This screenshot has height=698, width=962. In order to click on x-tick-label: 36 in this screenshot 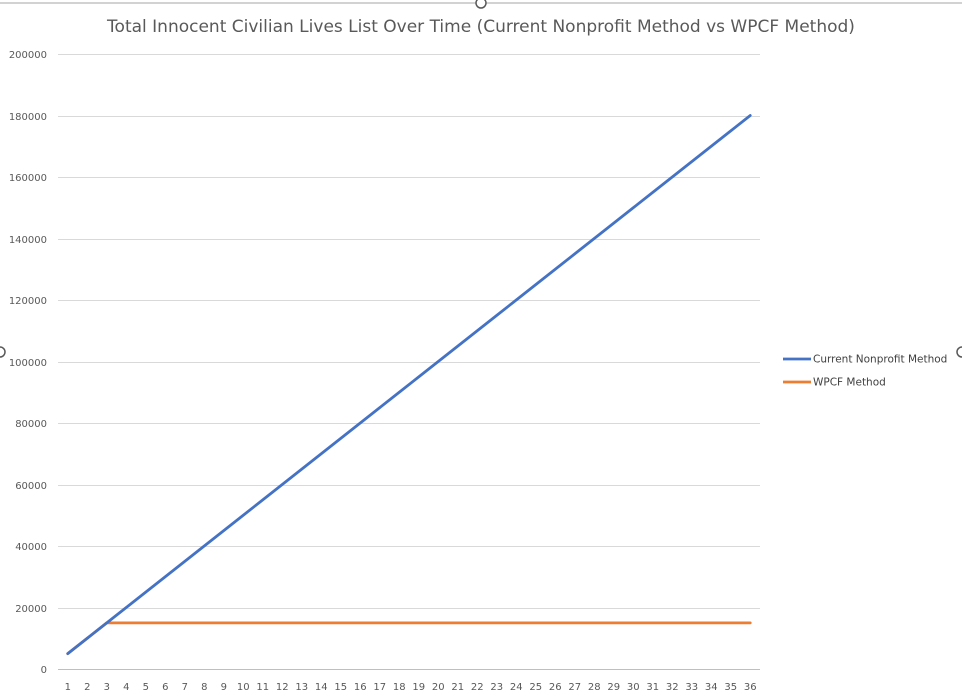, I will do `click(750, 687)`.